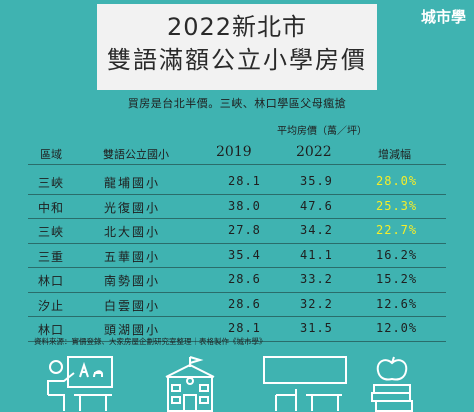  Describe the element at coordinates (316, 230) in the screenshot. I see `cell-price-2022: 34.2` at that location.